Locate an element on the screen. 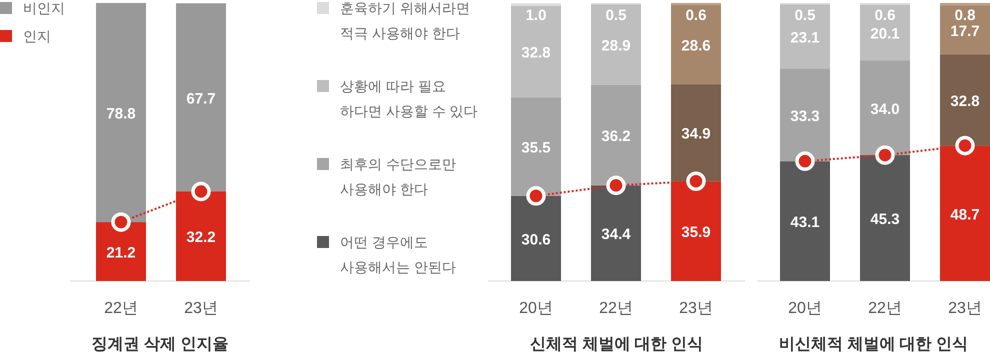 This screenshot has height=357, width=990. data-label: 30.6 is located at coordinates (536, 239).